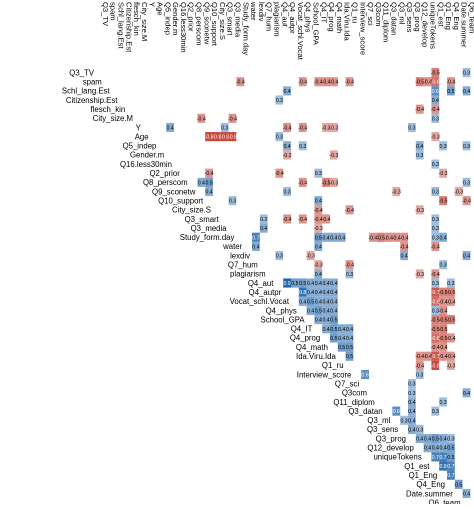 This screenshot has width=474, height=509. Describe the element at coordinates (292, 18) in the screenshot. I see `column-label: Q4_autpr` at that location.